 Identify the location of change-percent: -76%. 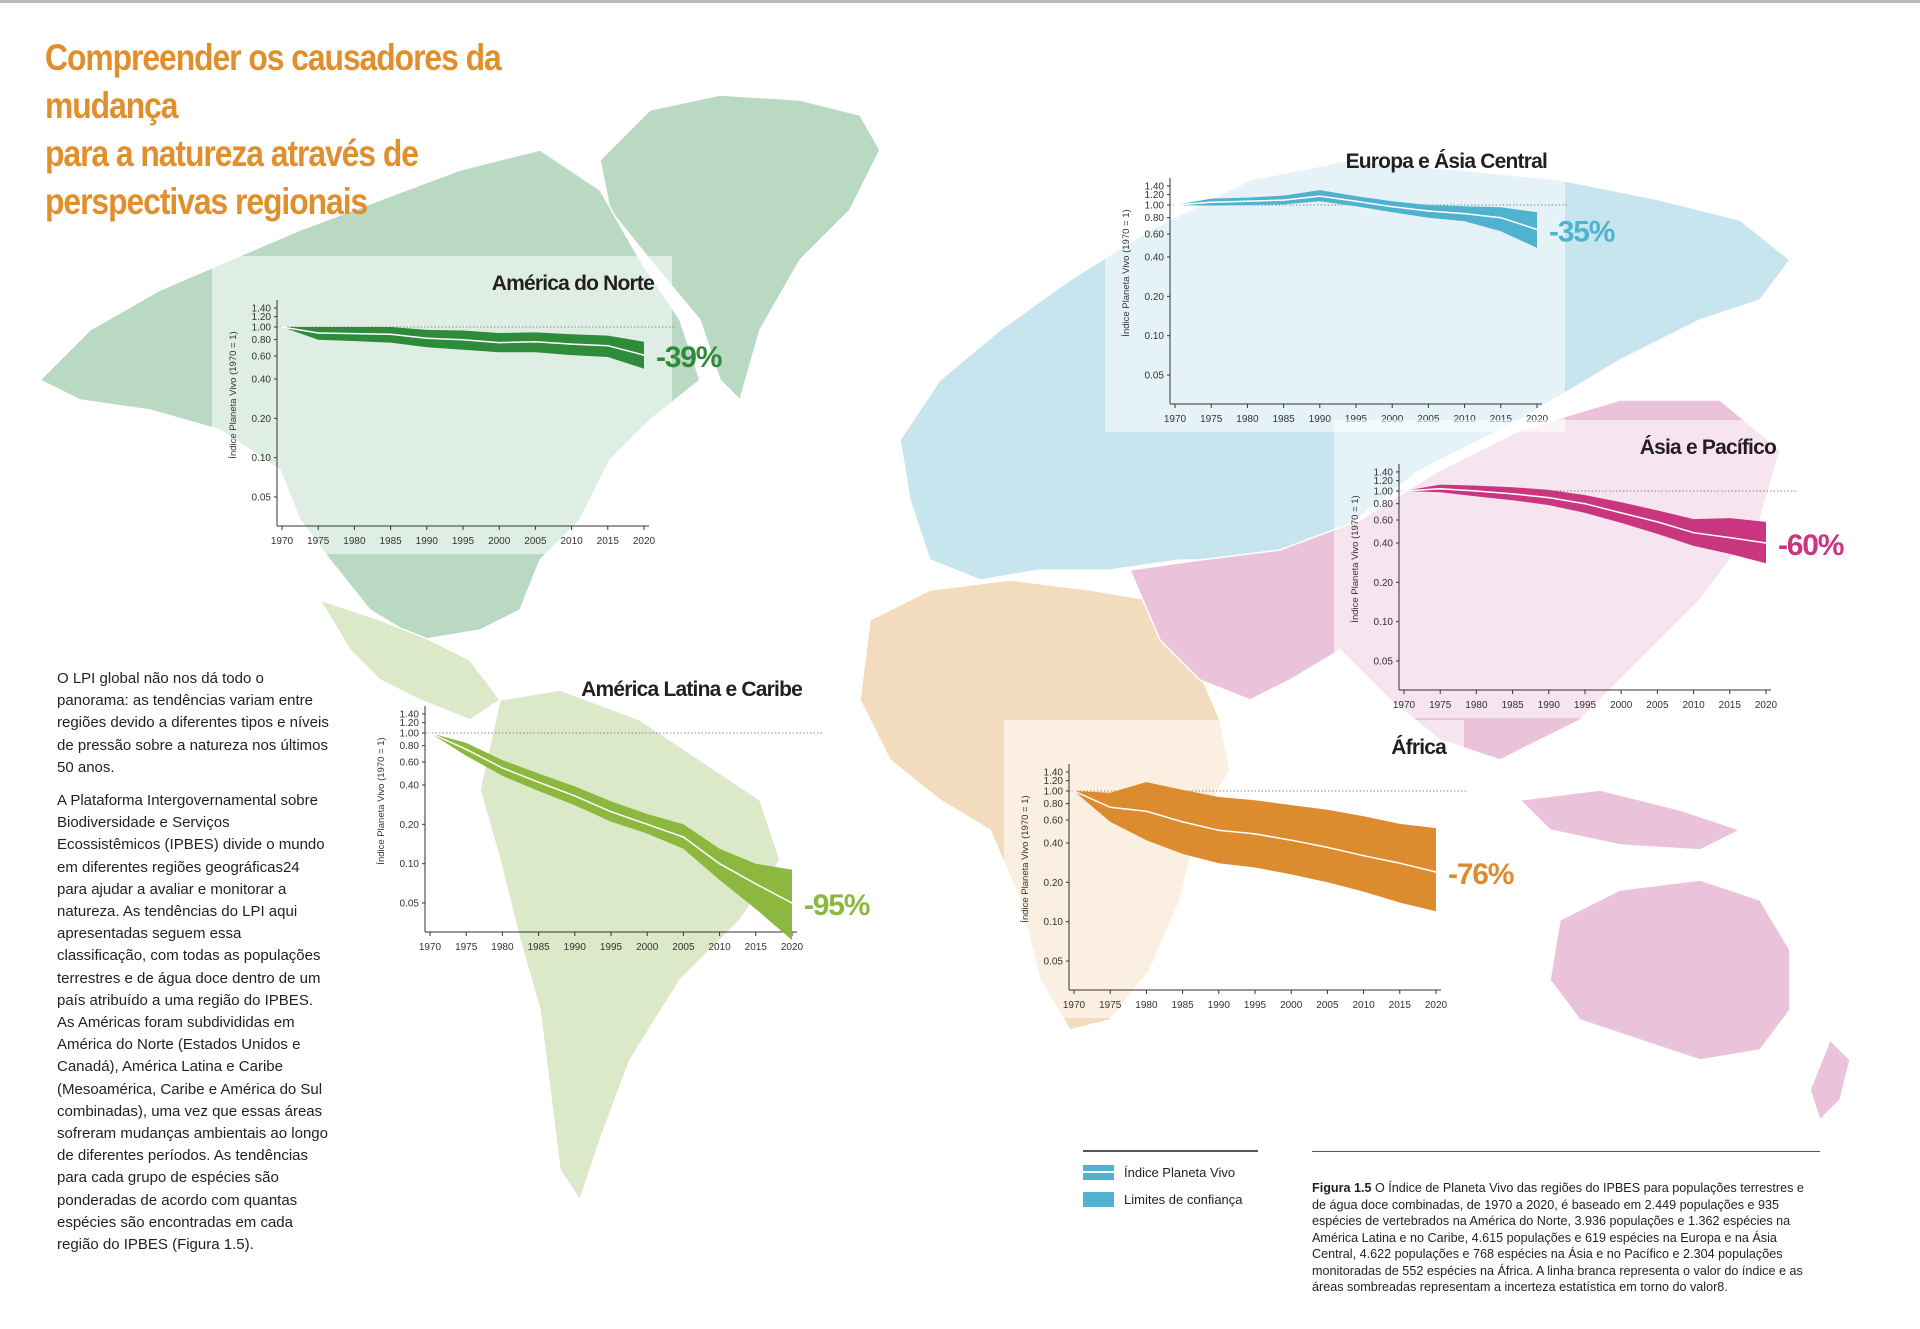
(1481, 874).